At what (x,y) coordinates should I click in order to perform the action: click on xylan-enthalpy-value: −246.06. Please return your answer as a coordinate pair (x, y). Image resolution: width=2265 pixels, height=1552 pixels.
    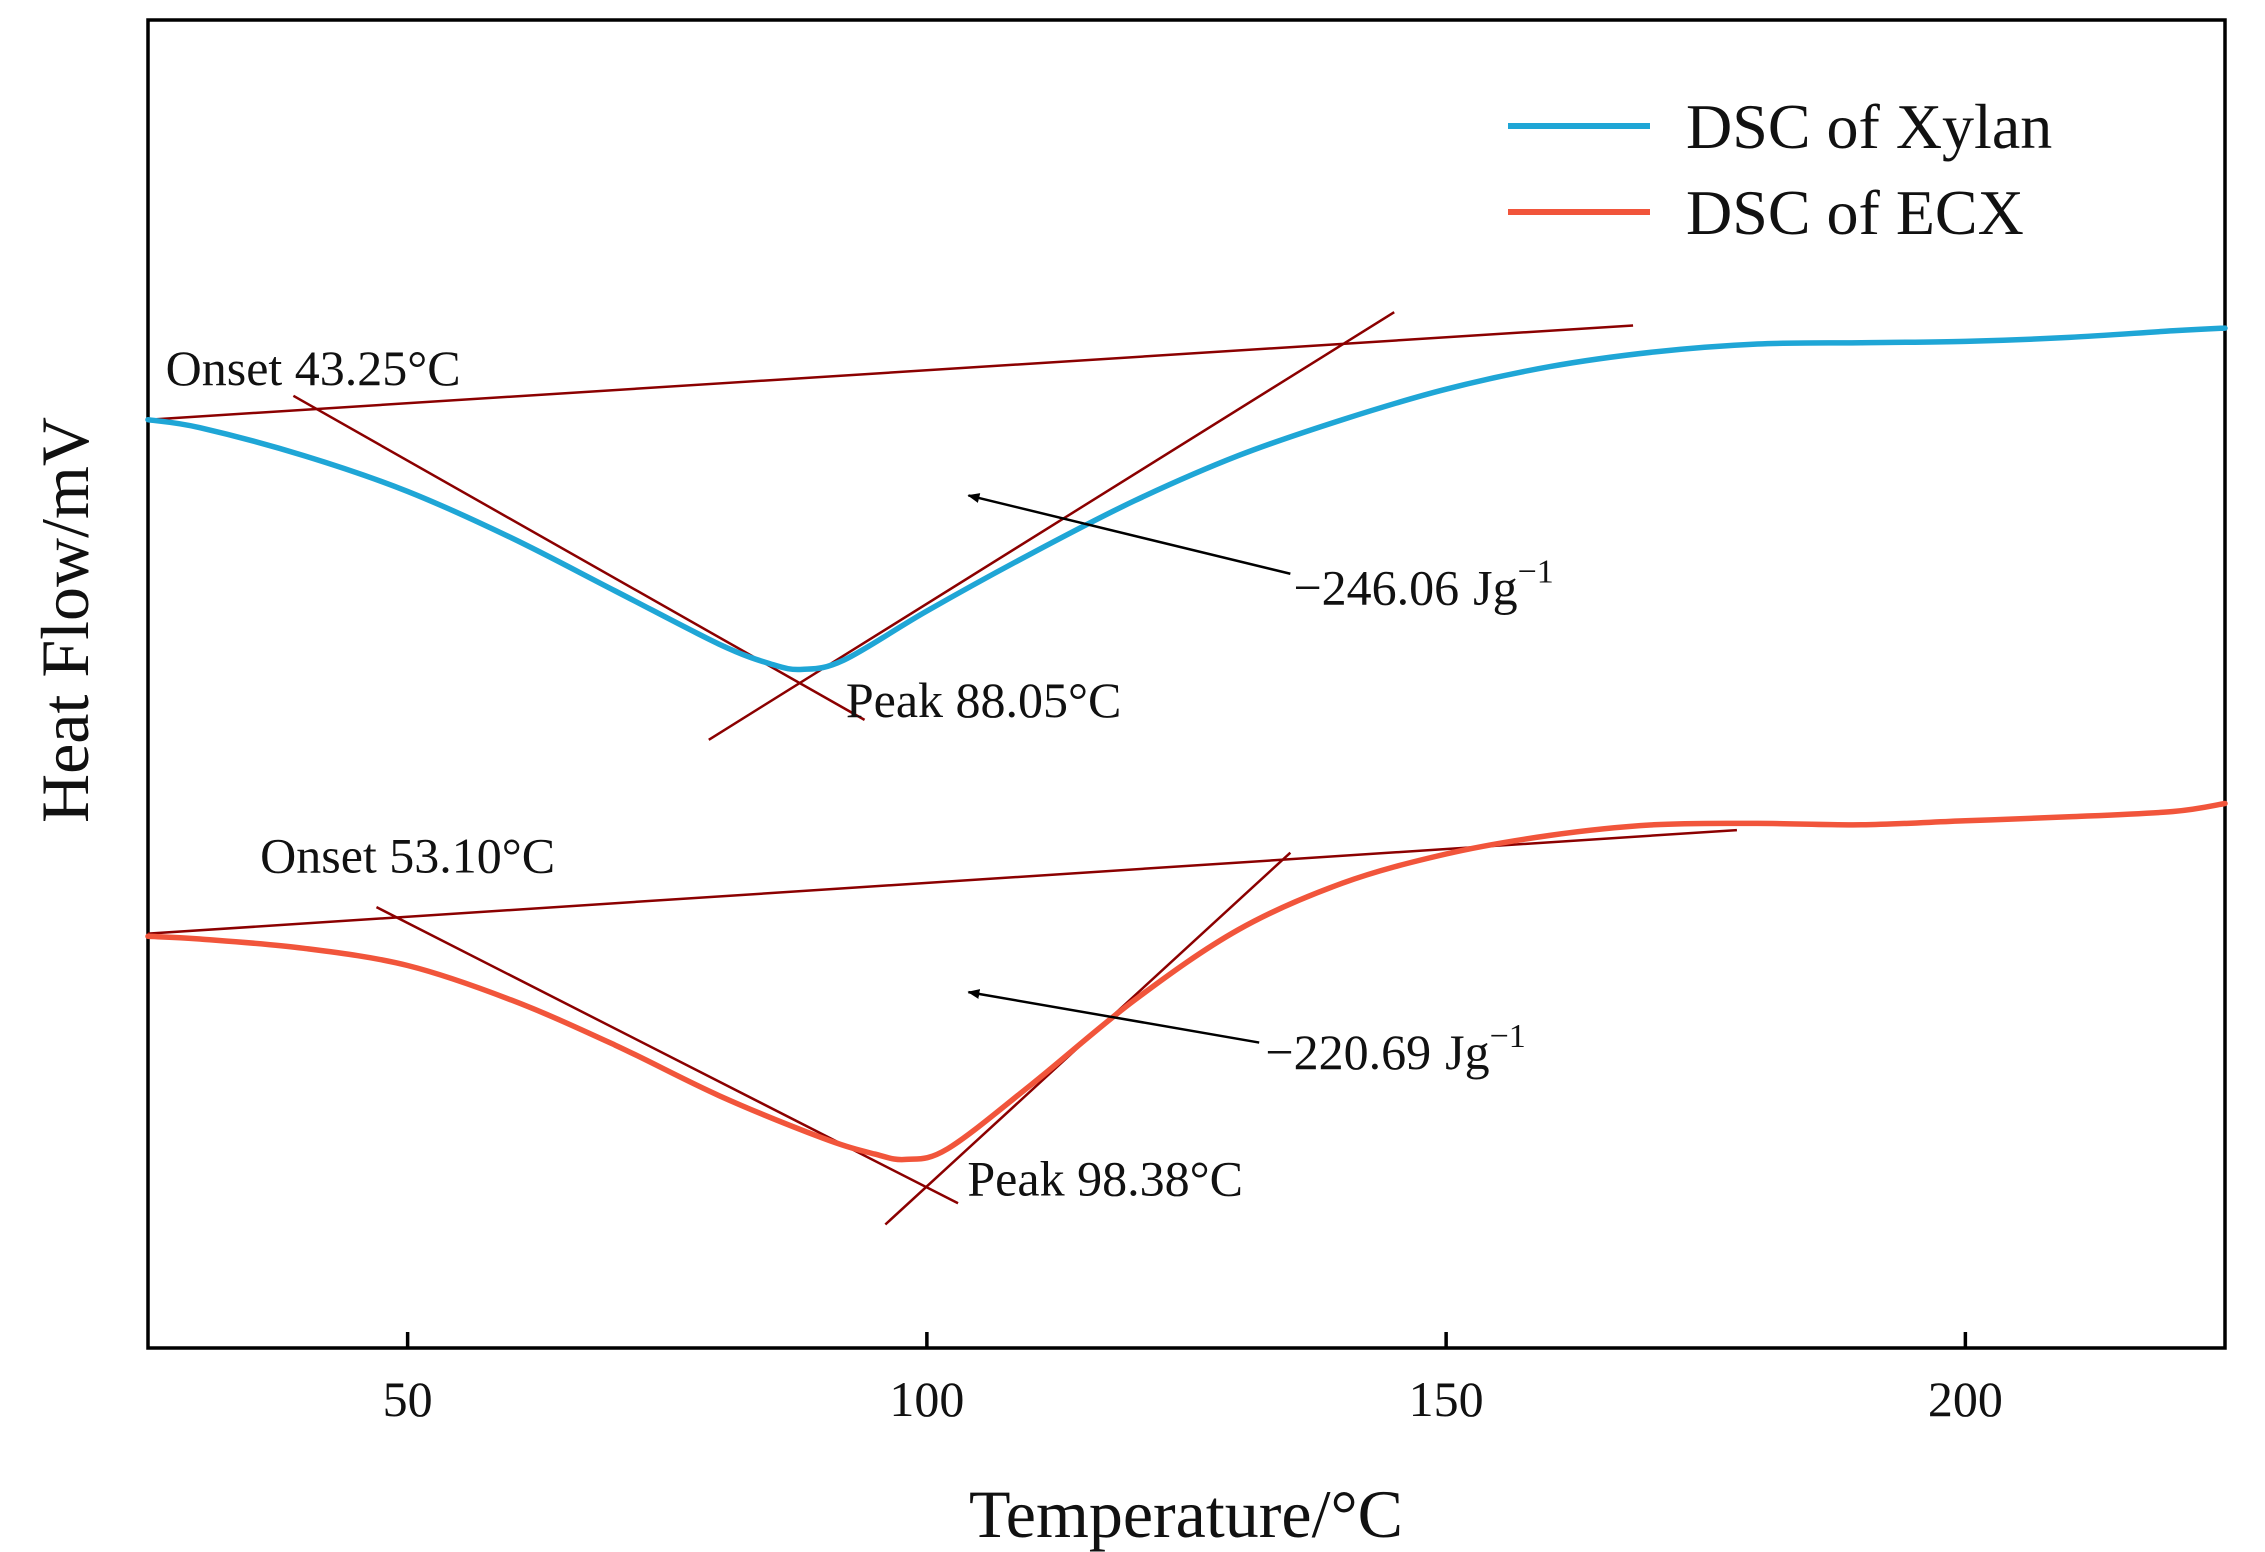
    Looking at the image, I should click on (1376, 587).